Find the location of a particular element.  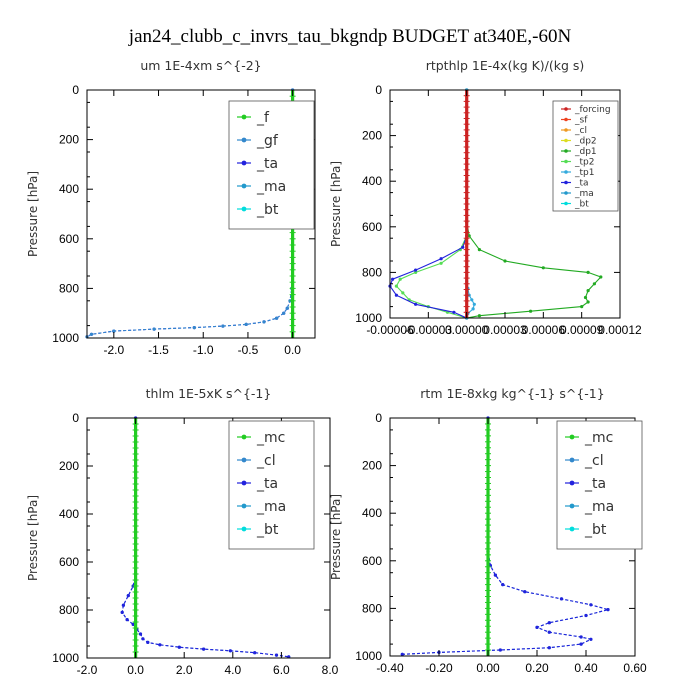

series-line-tp2 is located at coordinates (431, 204).